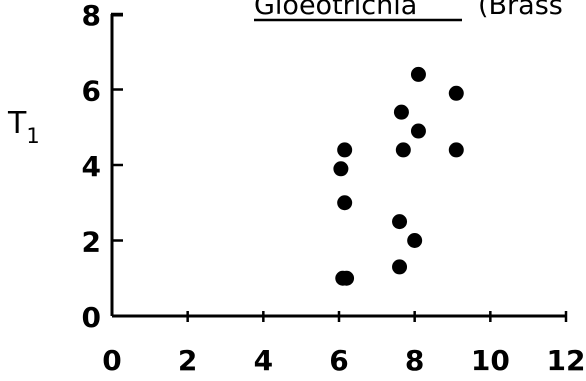 Image resolution: width=586 pixels, height=381 pixels. What do you see at coordinates (263, 360) in the screenshot?
I see `x-tick-label: 4` at bounding box center [263, 360].